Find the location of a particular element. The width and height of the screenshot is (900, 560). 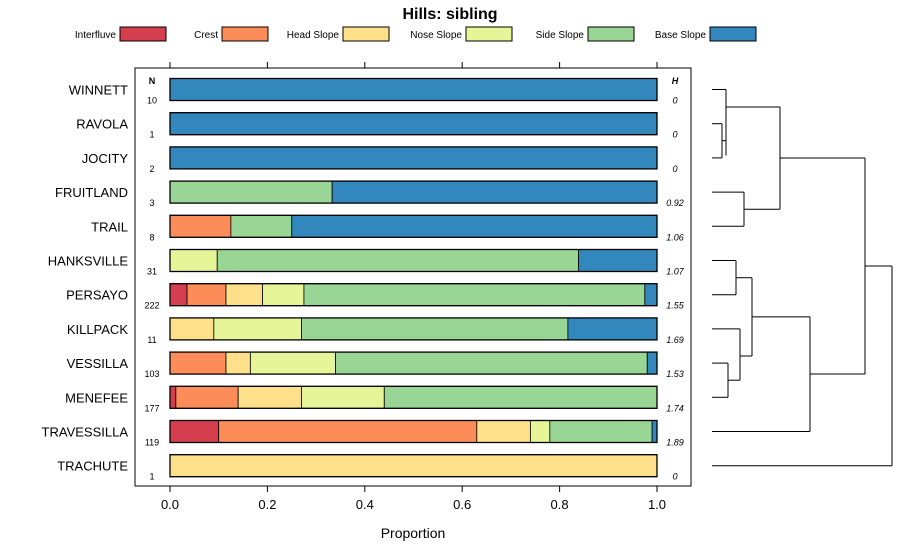

bar-segment-hanksville-base-slope is located at coordinates (618, 260).